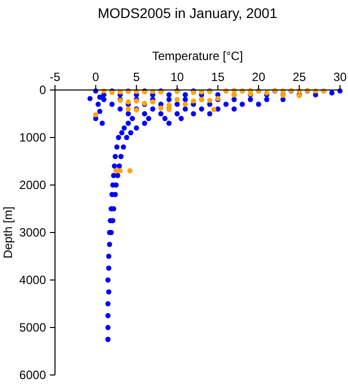 This screenshot has height=384, width=348. What do you see at coordinates (55, 77) in the screenshot?
I see `x-tick-label: -5` at bounding box center [55, 77].